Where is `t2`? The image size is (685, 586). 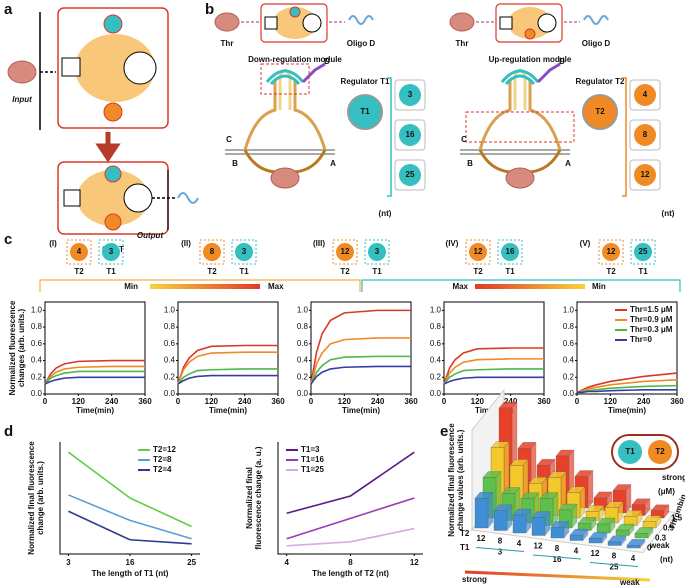
t2 is located at coordinates (113, 112).